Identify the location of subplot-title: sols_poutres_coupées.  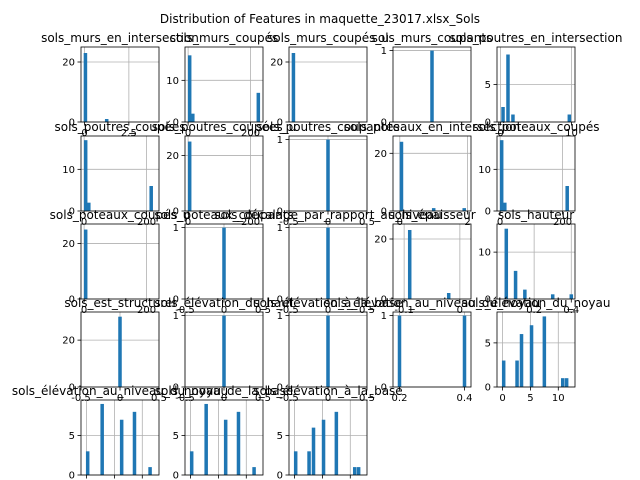
(120, 127).